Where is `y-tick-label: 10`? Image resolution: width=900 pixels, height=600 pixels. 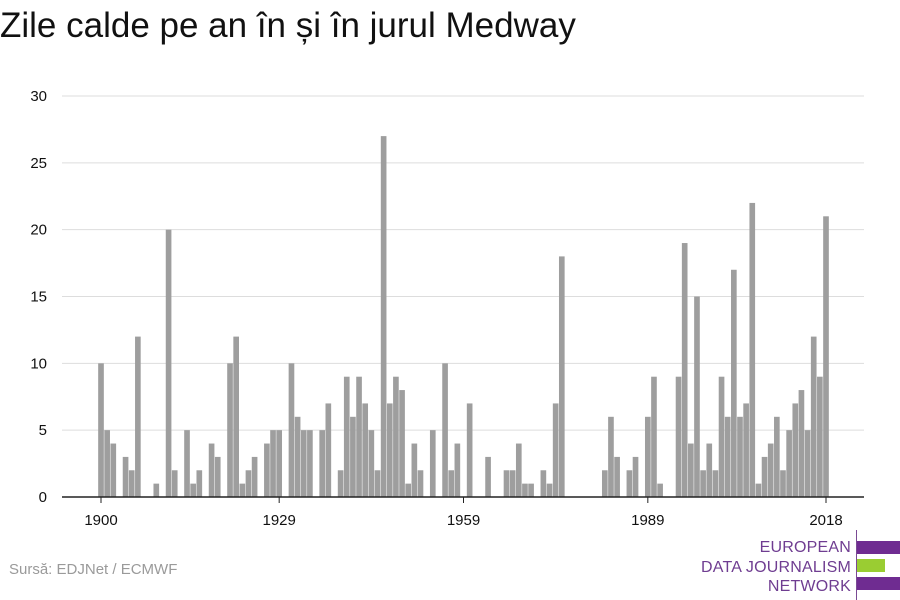
y-tick-label: 10 is located at coordinates (38, 363).